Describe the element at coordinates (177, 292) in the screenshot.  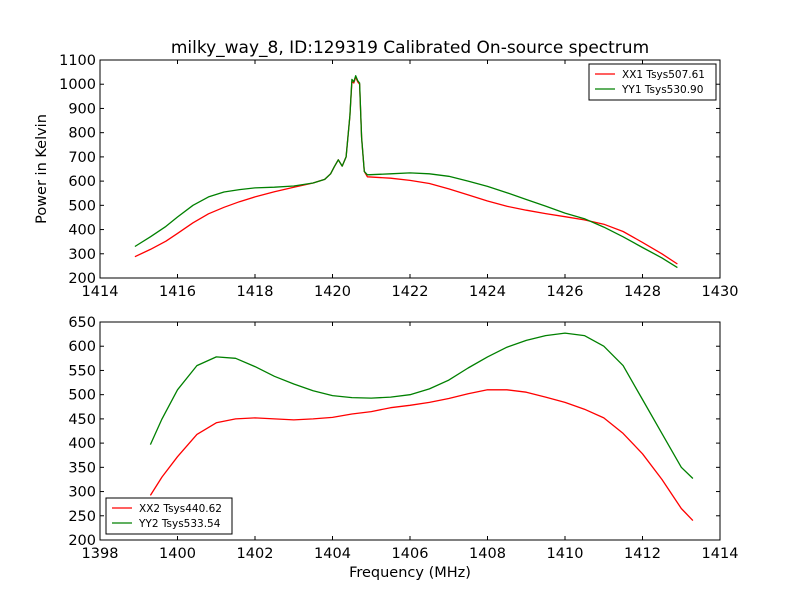
I see `x-tick-label: 1416` at that location.